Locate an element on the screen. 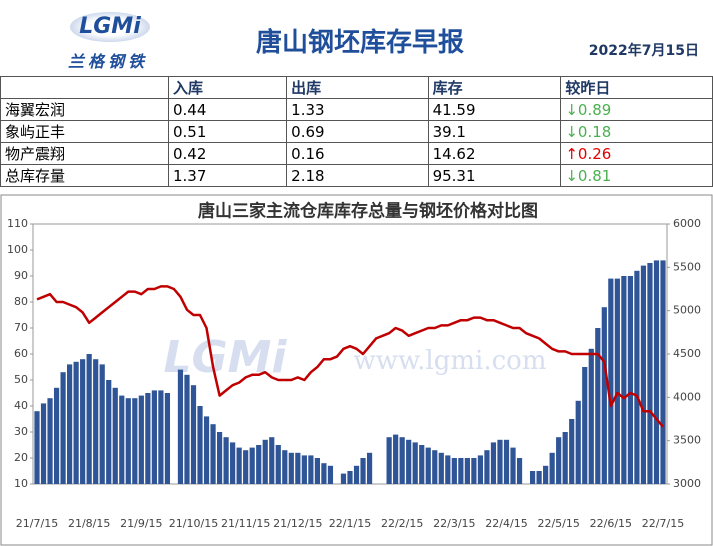 This screenshot has width=713, height=546. x-tick-label: 21/12/15 is located at coordinates (297, 523).